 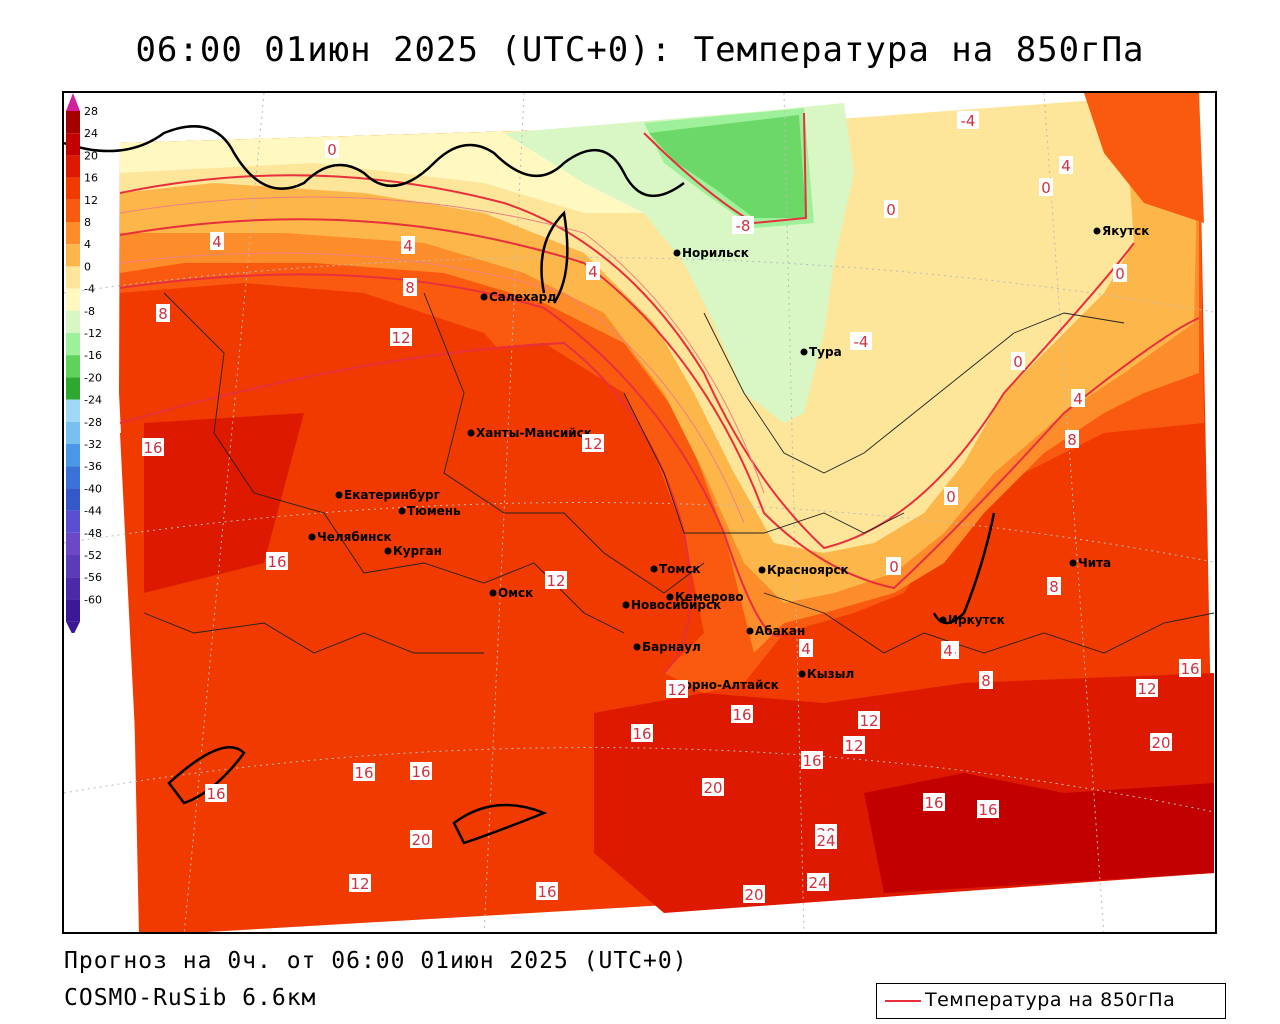 I want to click on isotherm-label: -8, so click(x=743, y=226).